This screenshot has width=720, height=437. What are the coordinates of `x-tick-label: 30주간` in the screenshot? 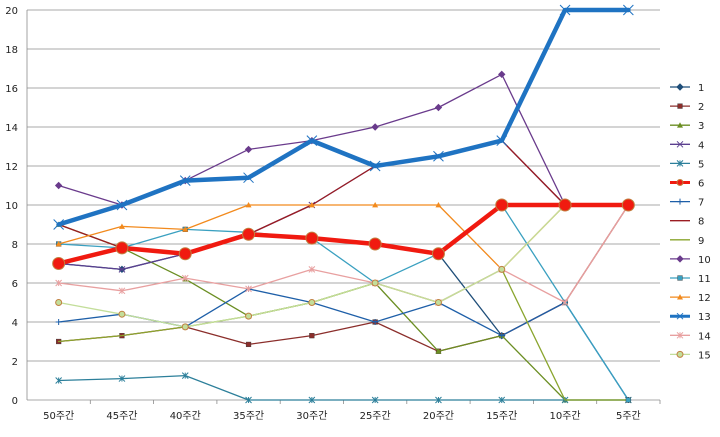 It's located at (311, 416).